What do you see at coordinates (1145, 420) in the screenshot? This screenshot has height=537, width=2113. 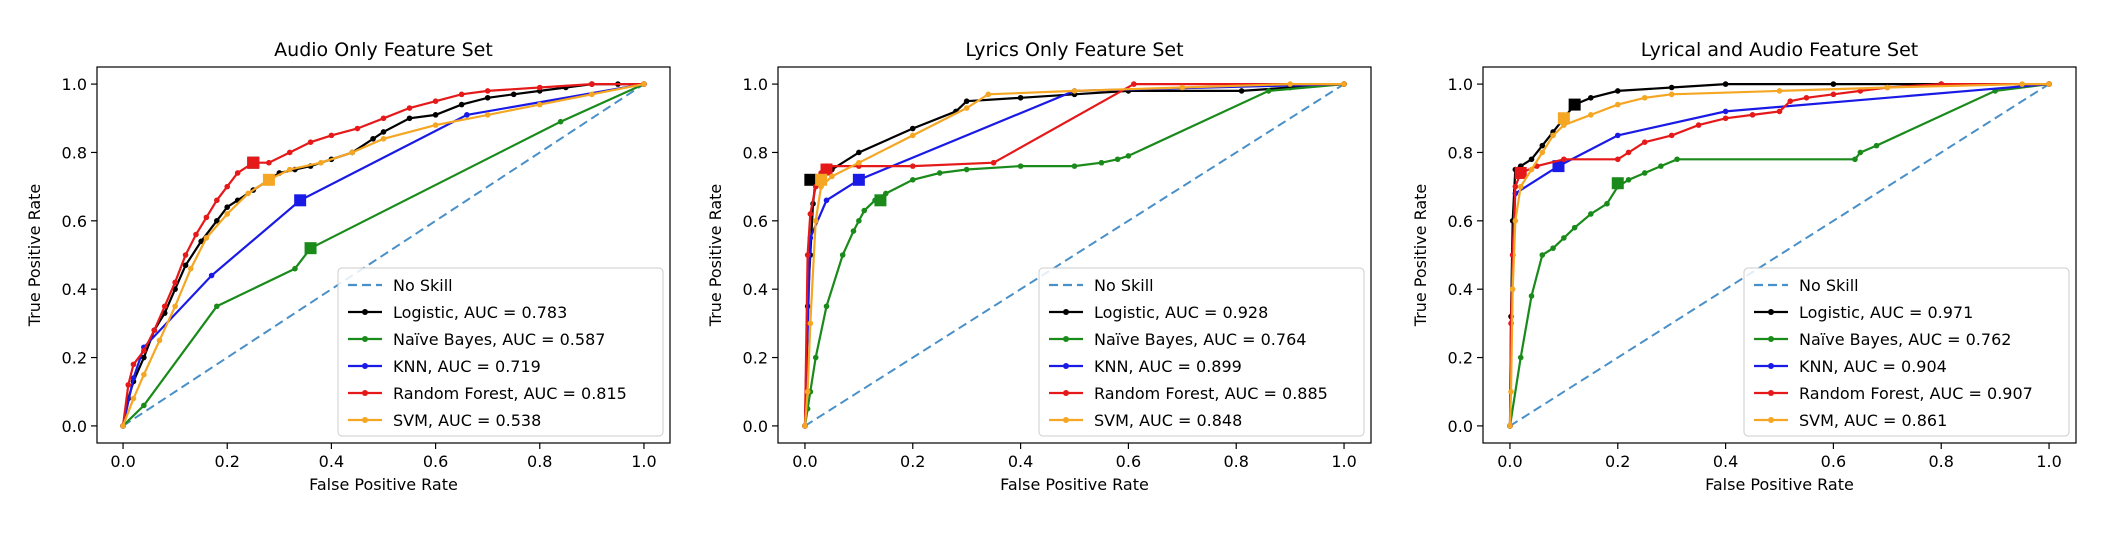 I see `legend-entry-svm: SVM, AUC = 0.848` at bounding box center [1145, 420].